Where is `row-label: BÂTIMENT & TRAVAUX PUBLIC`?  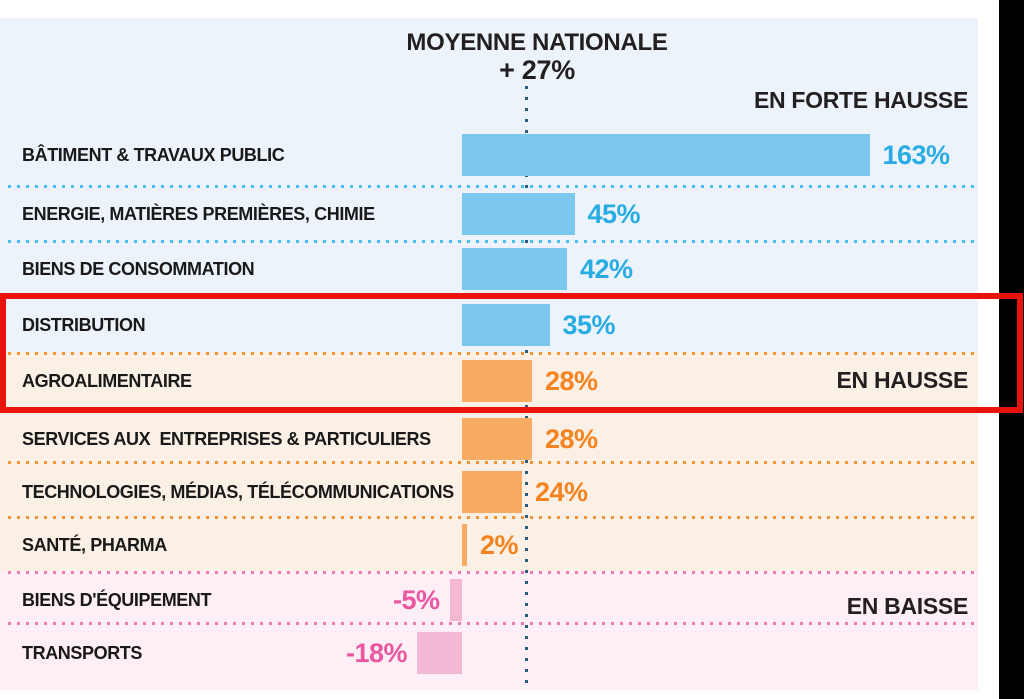 row-label: BÂTIMENT & TRAVAUX PUBLIC is located at coordinates (153, 155).